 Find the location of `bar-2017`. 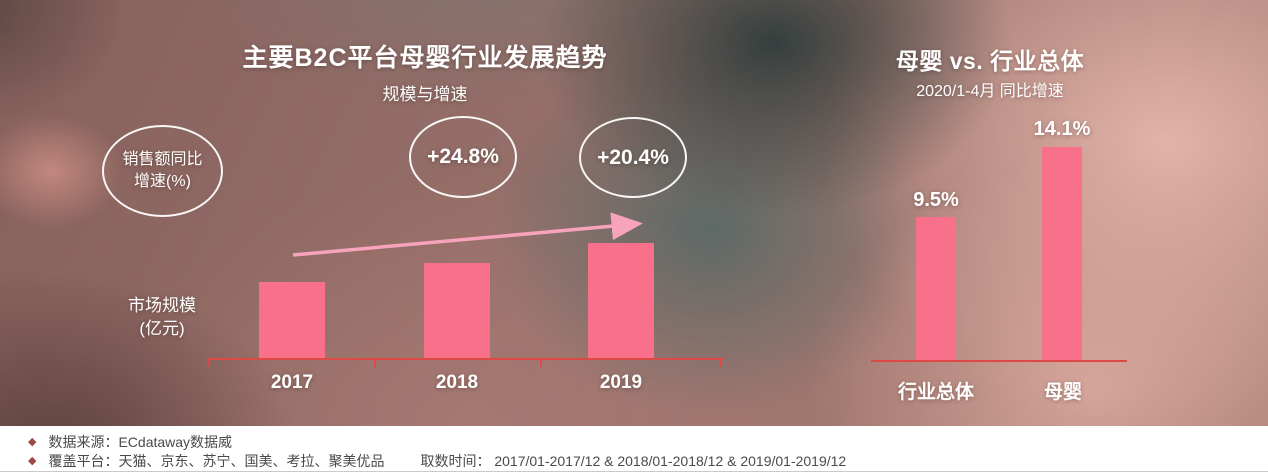

bar-2017 is located at coordinates (292, 320).